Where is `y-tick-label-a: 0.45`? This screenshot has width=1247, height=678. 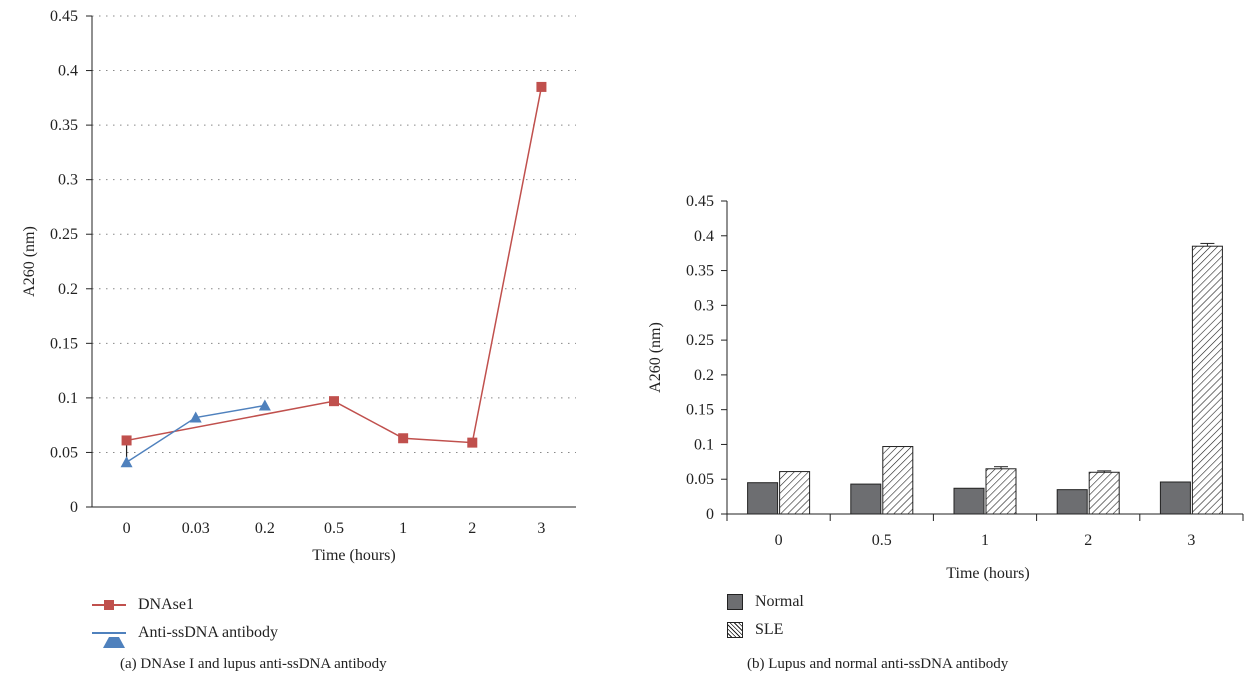
y-tick-label-a: 0.45 is located at coordinates (64, 16).